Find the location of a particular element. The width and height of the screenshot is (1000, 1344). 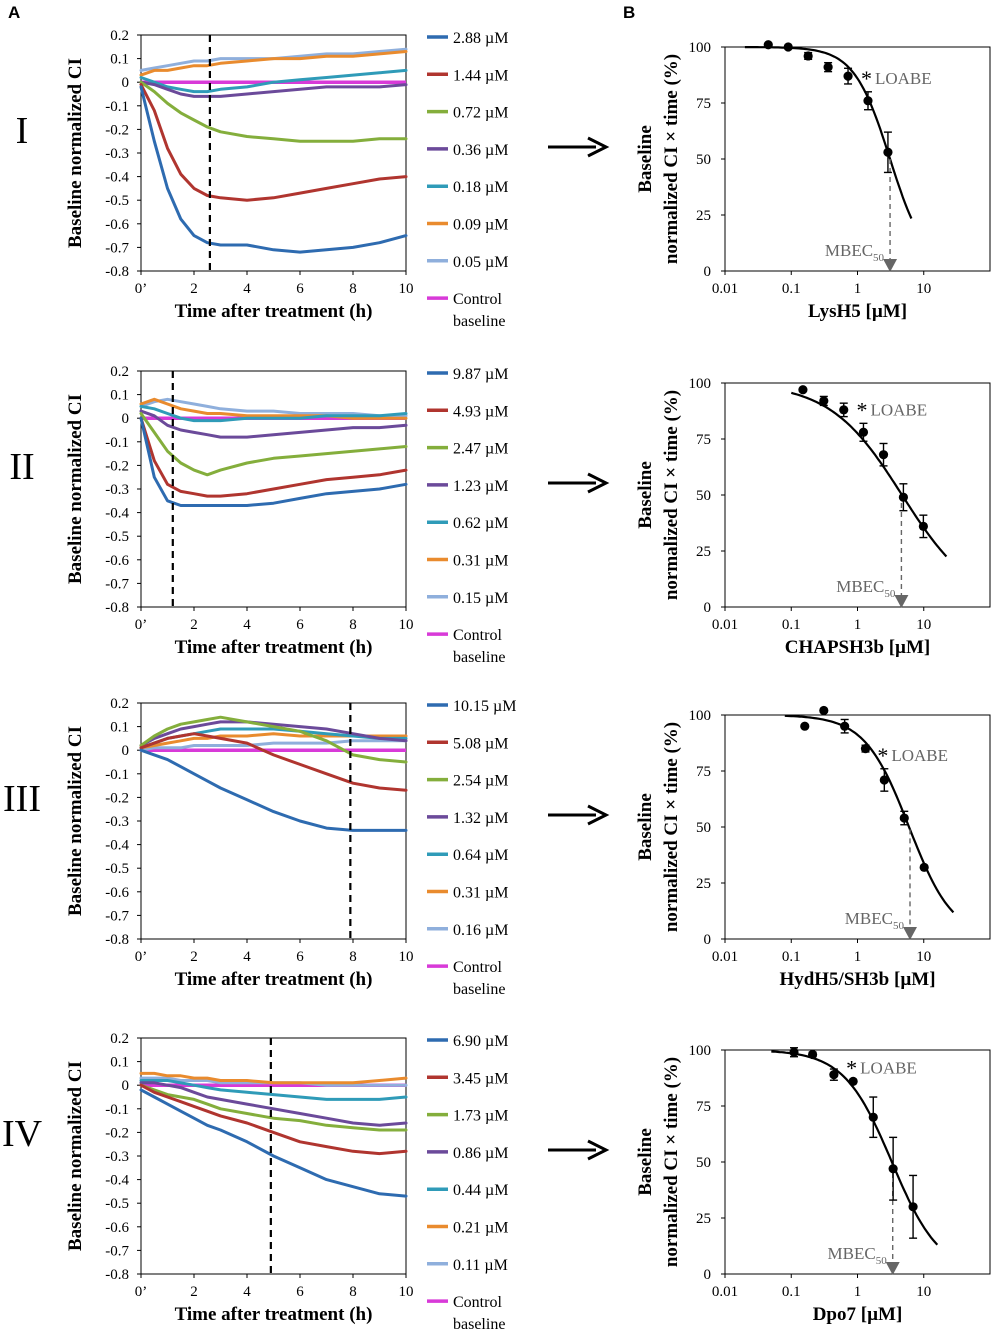

legend-label: 0.36 µM is located at coordinates (480, 150).